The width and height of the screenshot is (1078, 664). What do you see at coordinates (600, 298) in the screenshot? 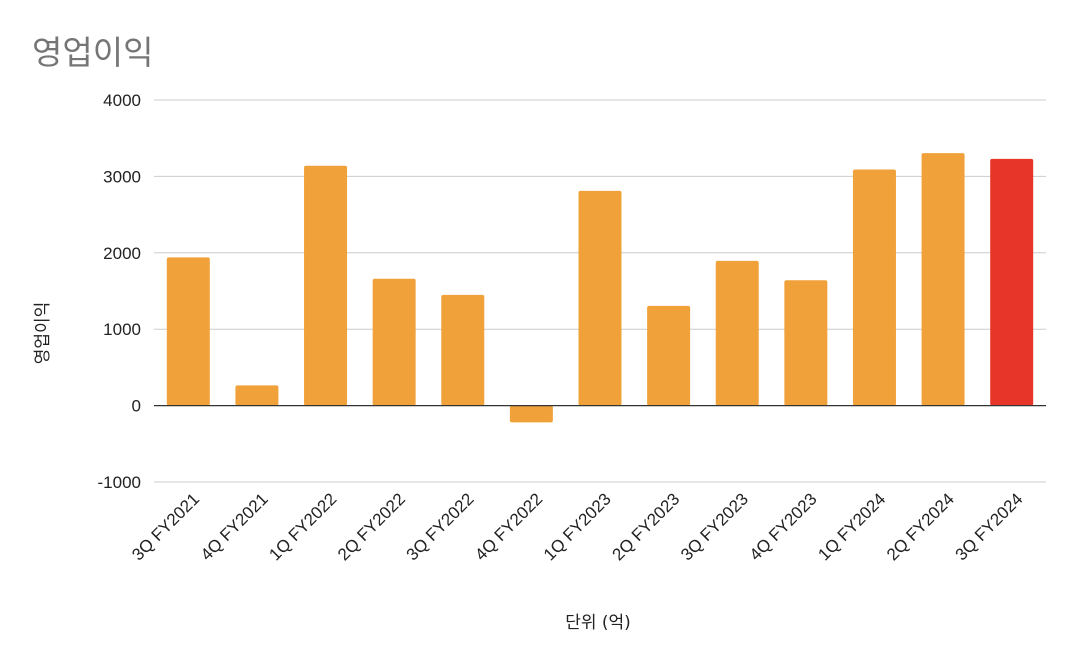
I see `bar-1q-fy2023` at bounding box center [600, 298].